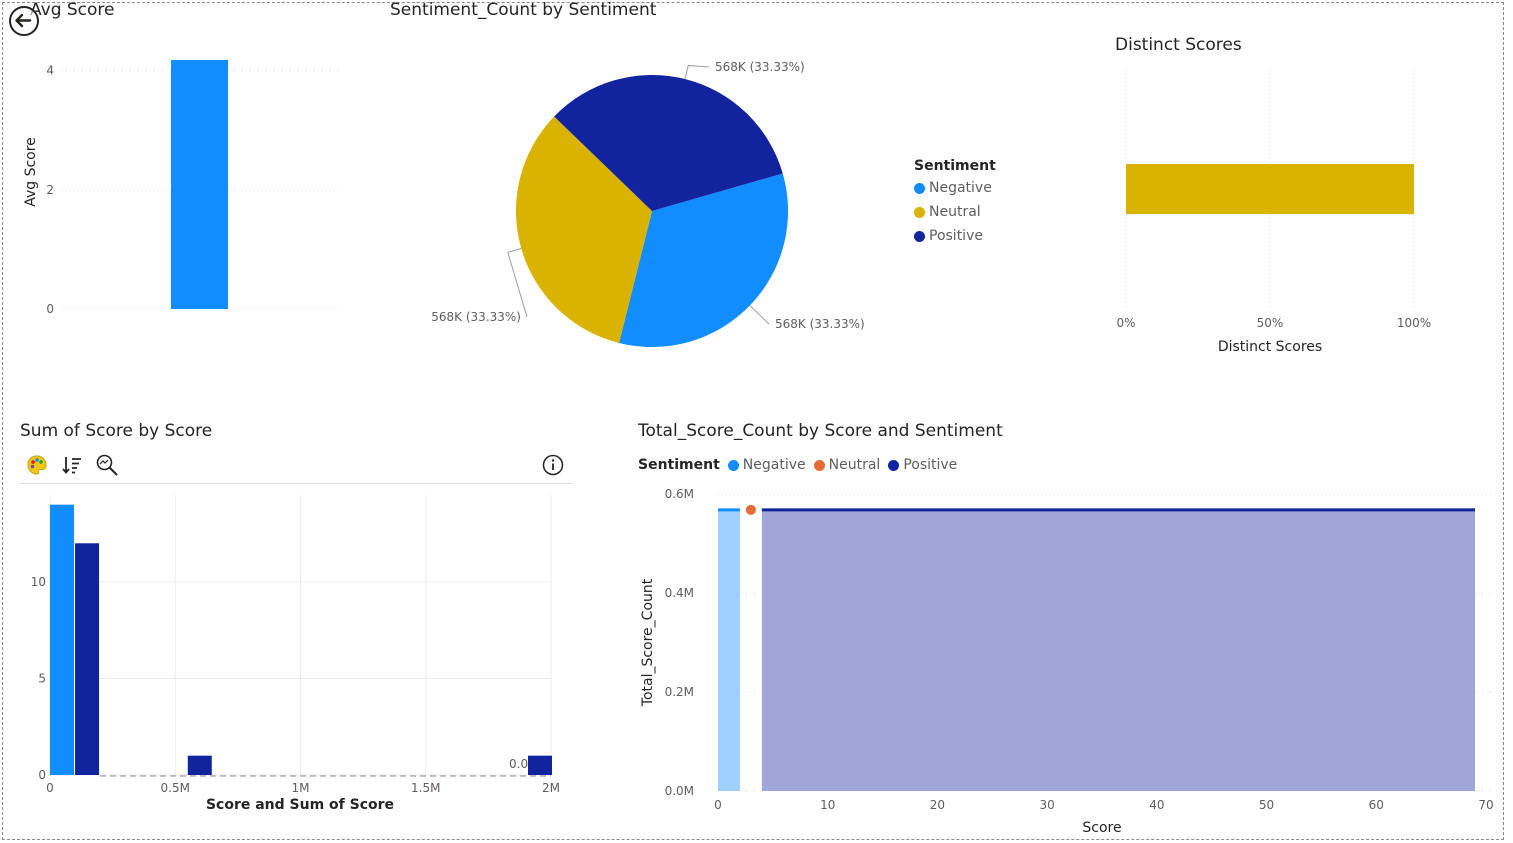  Describe the element at coordinates (1255, 230) in the screenshot. I see `distinct-scores-chart: 0% 50% 100% Distinct Scores` at that location.